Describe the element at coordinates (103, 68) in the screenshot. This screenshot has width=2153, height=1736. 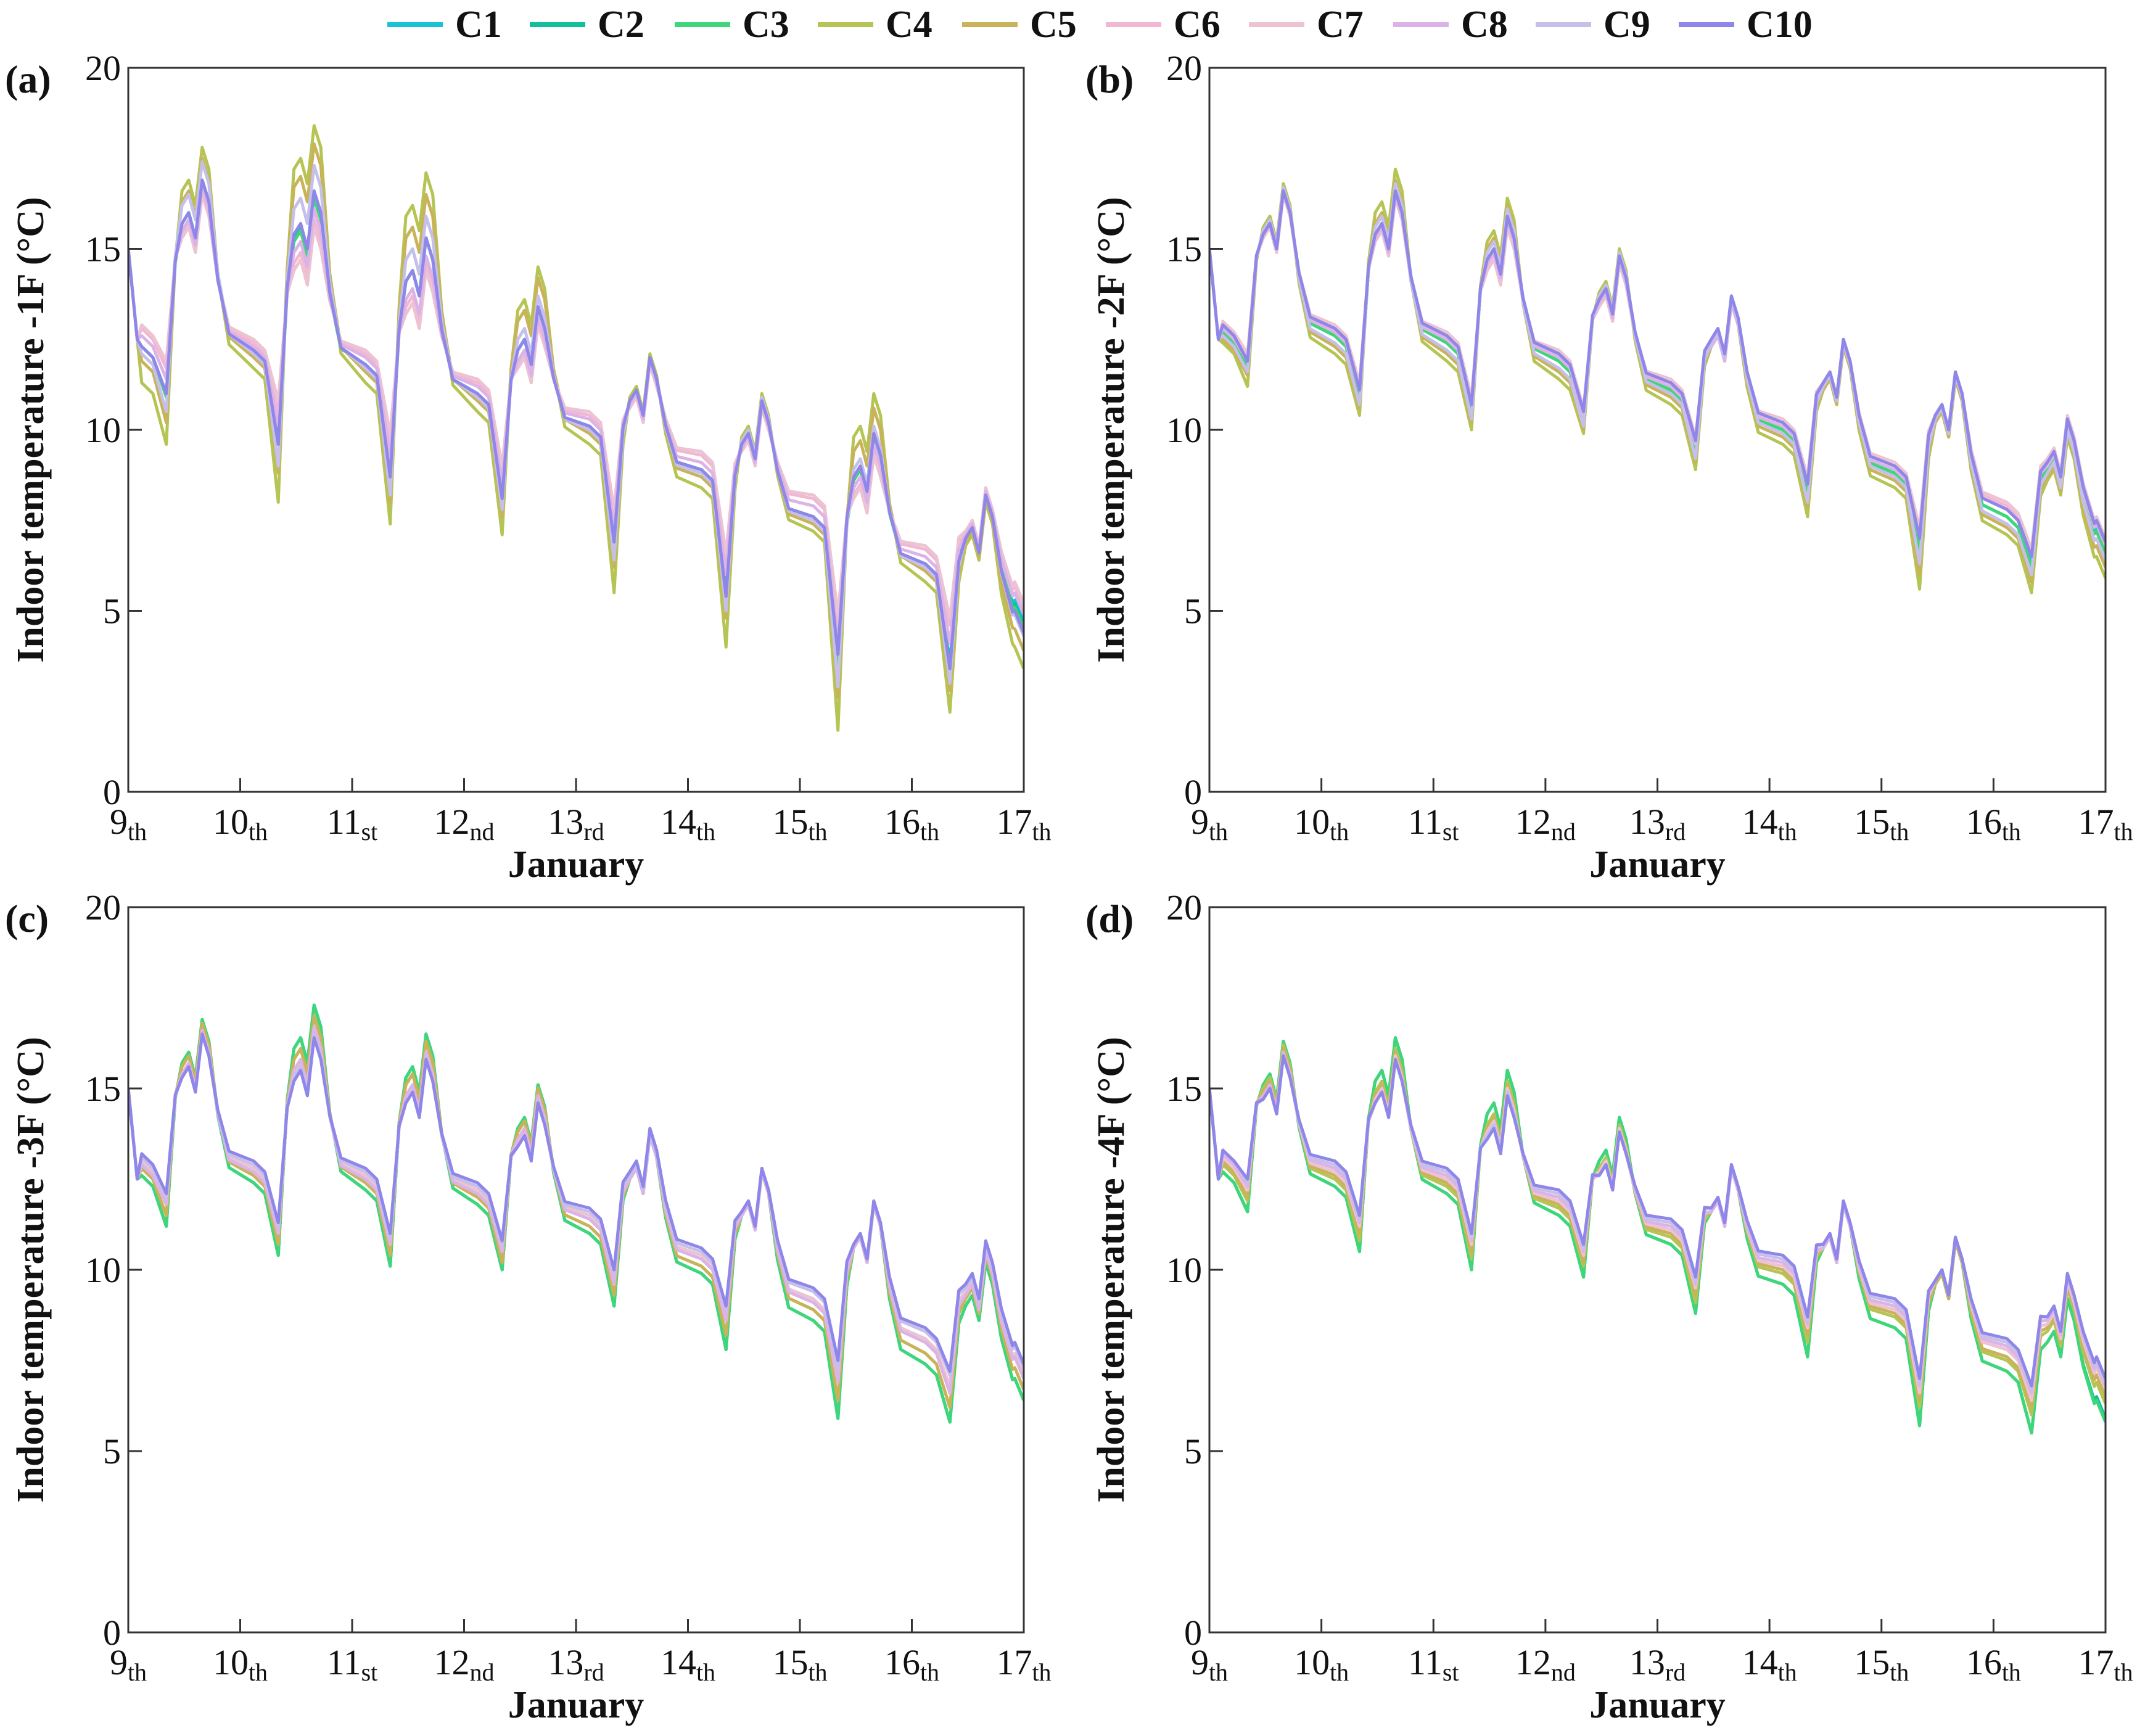
I see `y-tick-label: 20` at that location.